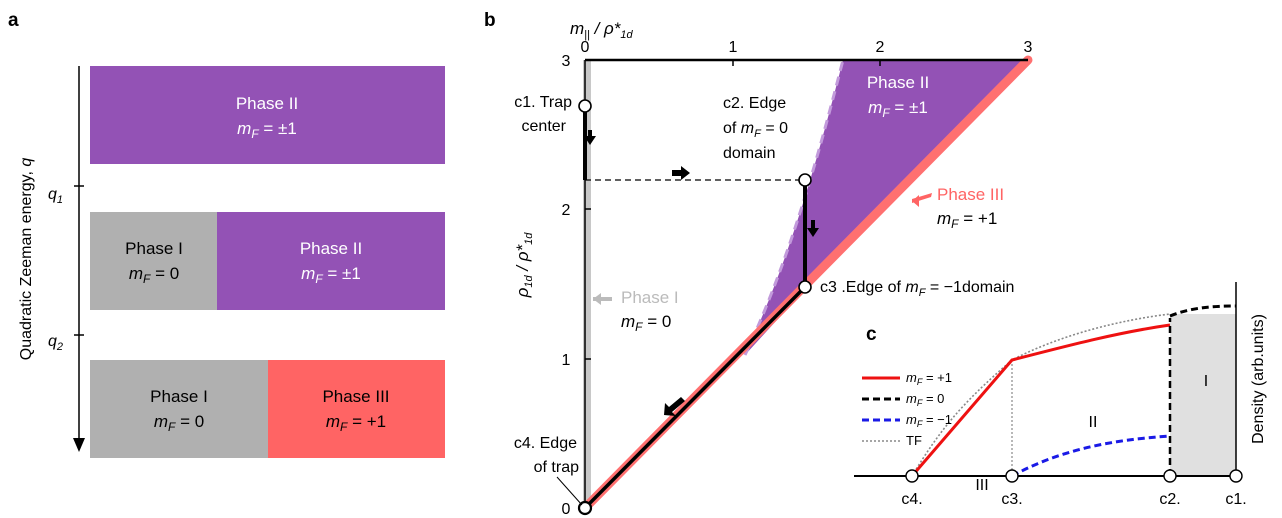  I want to click on phase1-strip, so click(587, 284).